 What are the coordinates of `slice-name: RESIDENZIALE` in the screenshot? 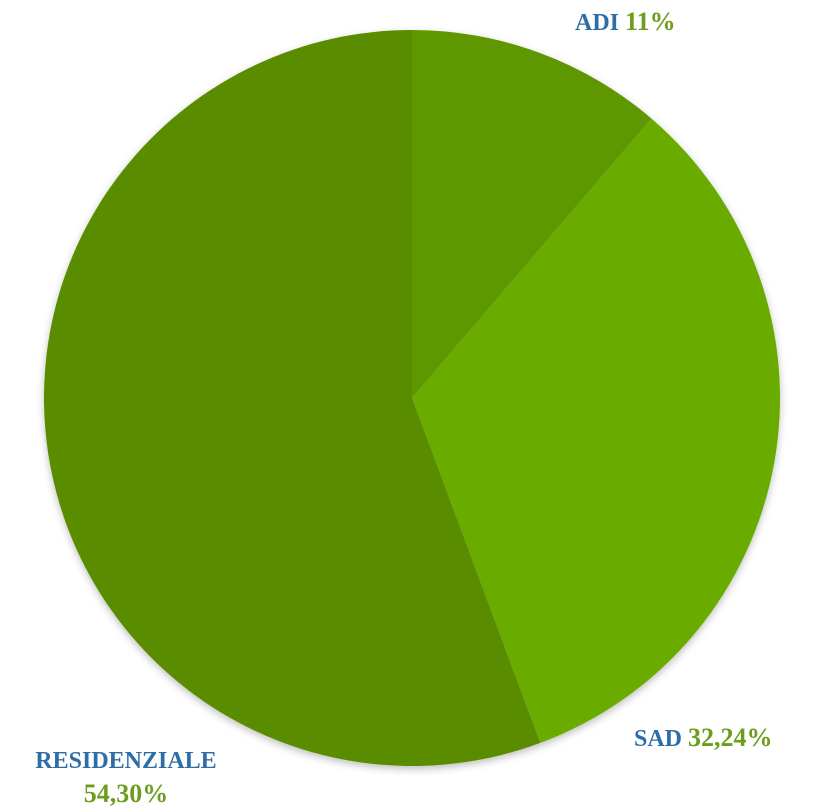 It's located at (125, 761).